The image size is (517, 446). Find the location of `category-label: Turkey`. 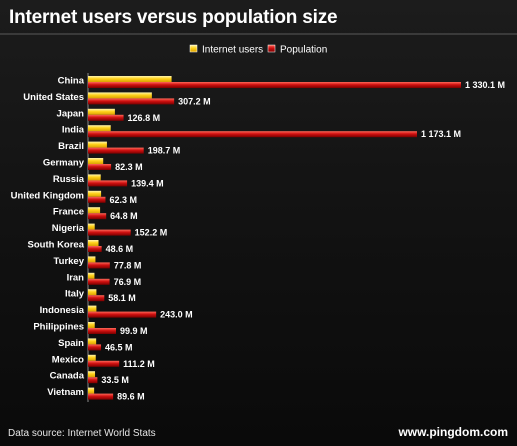

category-label: Turkey is located at coordinates (69, 261).